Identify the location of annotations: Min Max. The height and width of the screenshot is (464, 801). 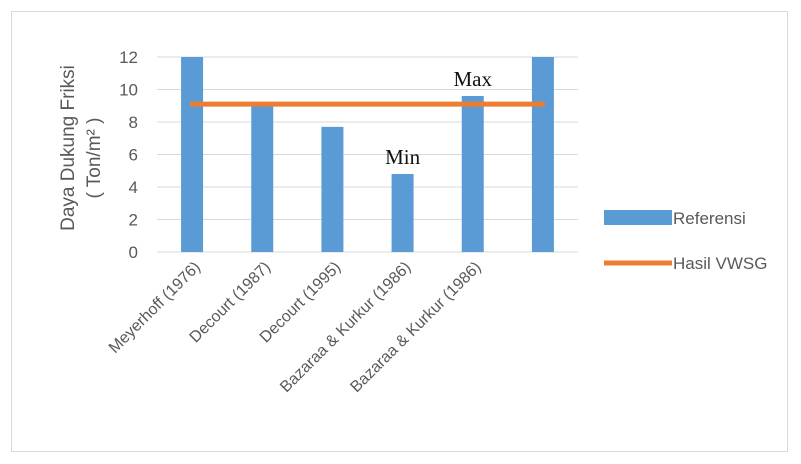
(438, 118).